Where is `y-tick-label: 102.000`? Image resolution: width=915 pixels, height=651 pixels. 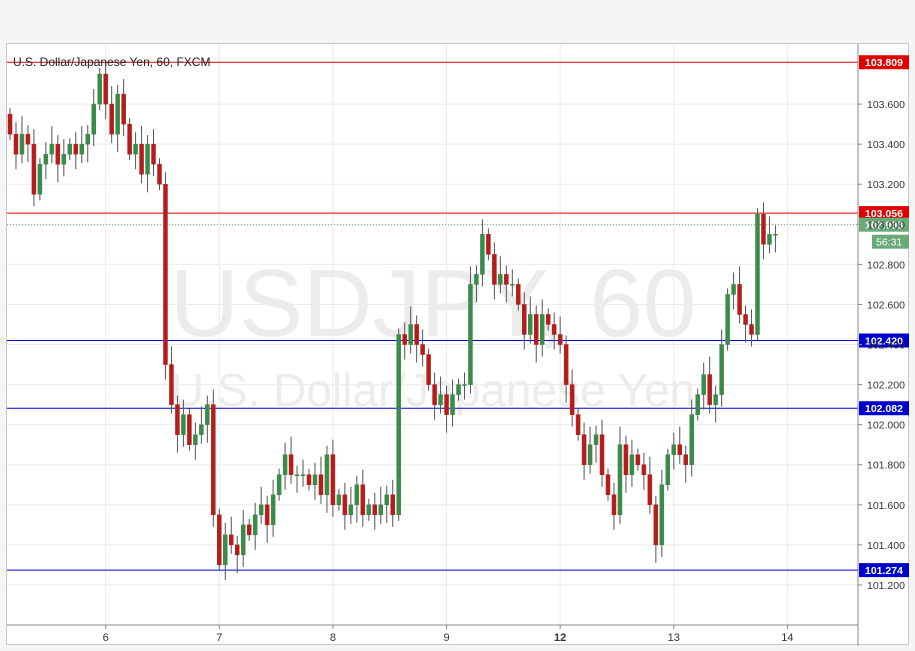 y-tick-label: 102.000 is located at coordinates (886, 426).